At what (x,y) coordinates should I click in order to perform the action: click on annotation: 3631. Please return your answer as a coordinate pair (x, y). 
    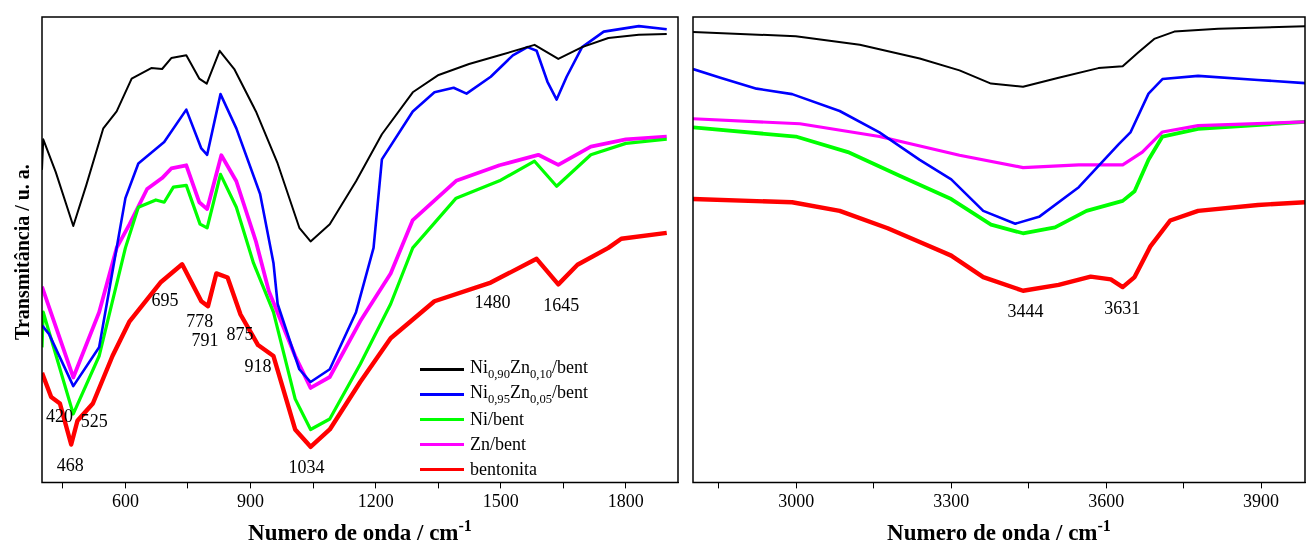
    Looking at the image, I should click on (1122, 307).